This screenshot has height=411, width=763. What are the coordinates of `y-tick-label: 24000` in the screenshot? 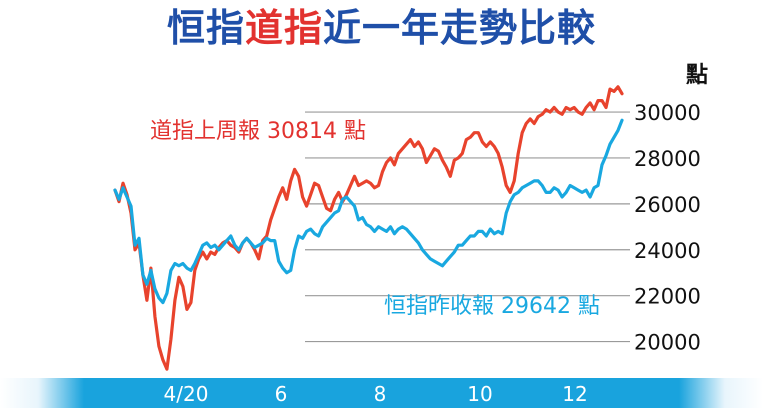 It's located at (667, 251).